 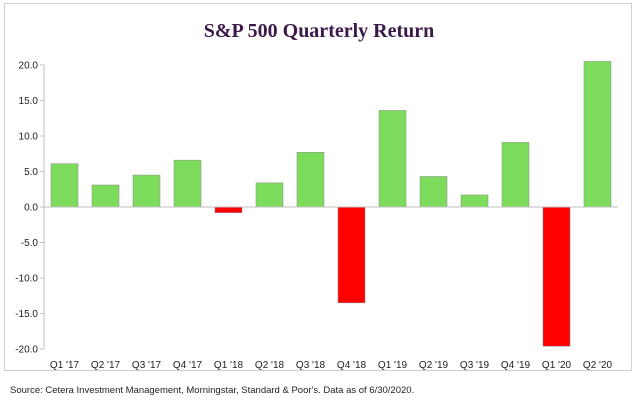 What do you see at coordinates (393, 365) in the screenshot?
I see `x-tick-label: Q1 '19` at bounding box center [393, 365].